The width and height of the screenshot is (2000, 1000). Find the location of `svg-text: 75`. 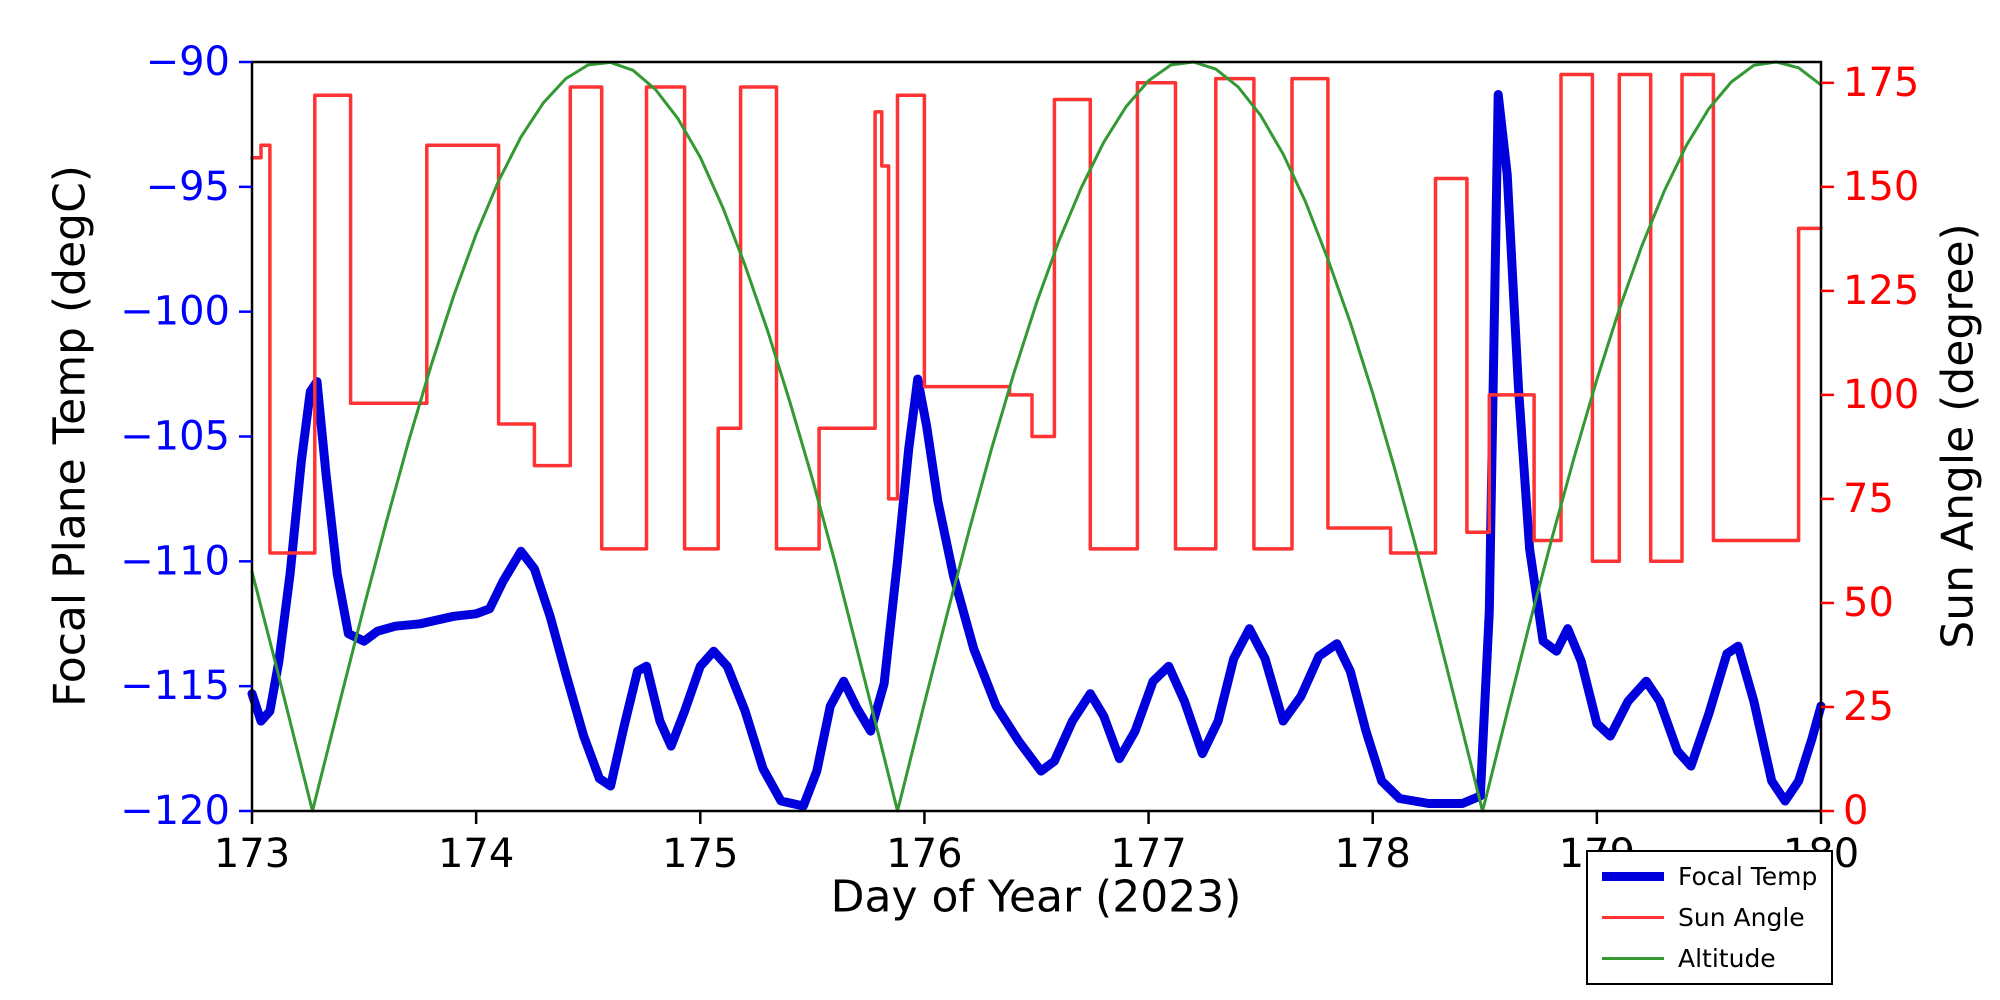

svg-text: 75 is located at coordinates (1868, 499).